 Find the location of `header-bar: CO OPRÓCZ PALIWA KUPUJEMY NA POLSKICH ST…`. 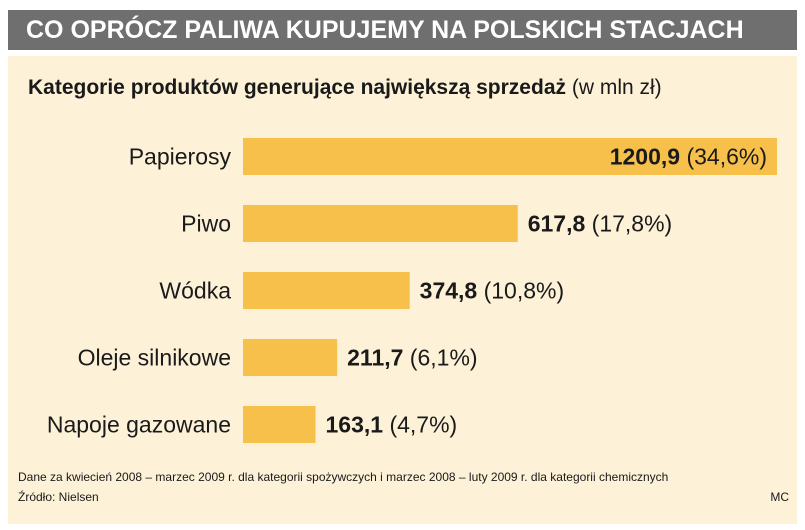

header-bar: CO OPRÓCZ PALIWA KUPUJEMY NA POLSKICH ST… is located at coordinates (402, 30).